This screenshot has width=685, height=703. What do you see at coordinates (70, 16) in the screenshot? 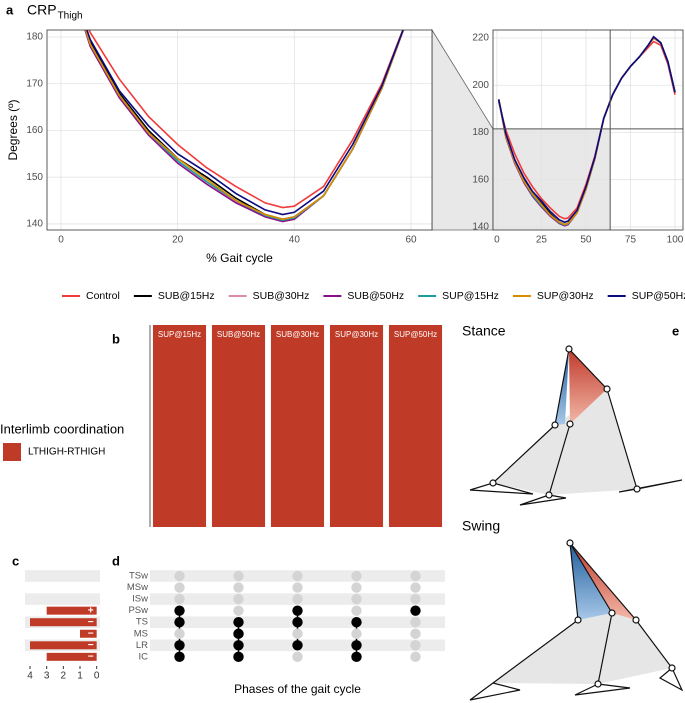
I see `chart-title-subscript: Thigh` at bounding box center [70, 16].